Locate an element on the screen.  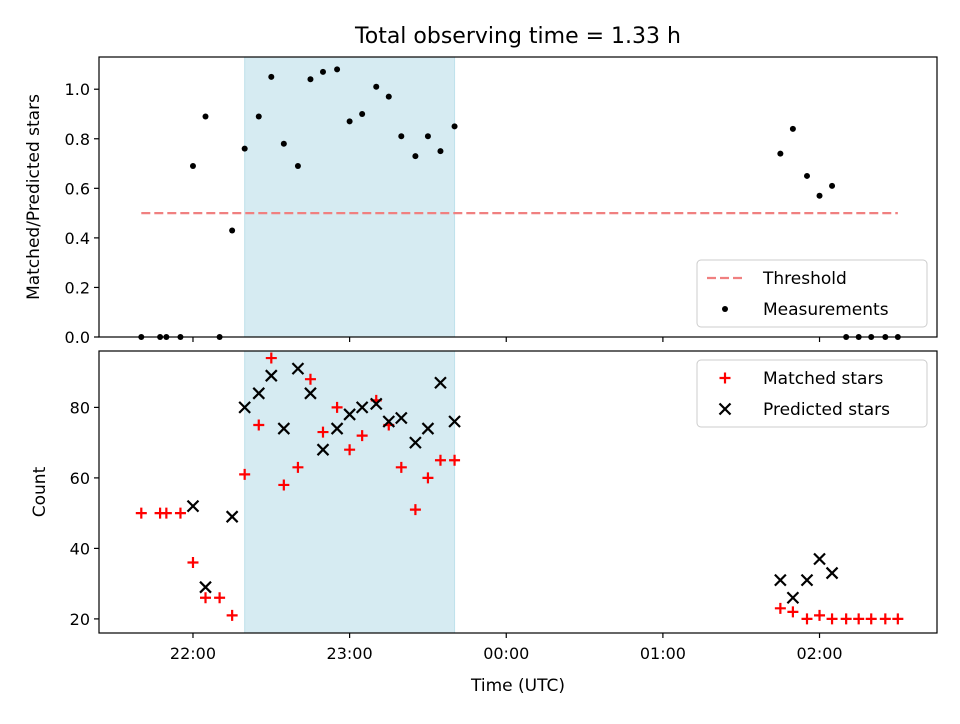
x-tick-label: 02:00 is located at coordinates (819, 653).